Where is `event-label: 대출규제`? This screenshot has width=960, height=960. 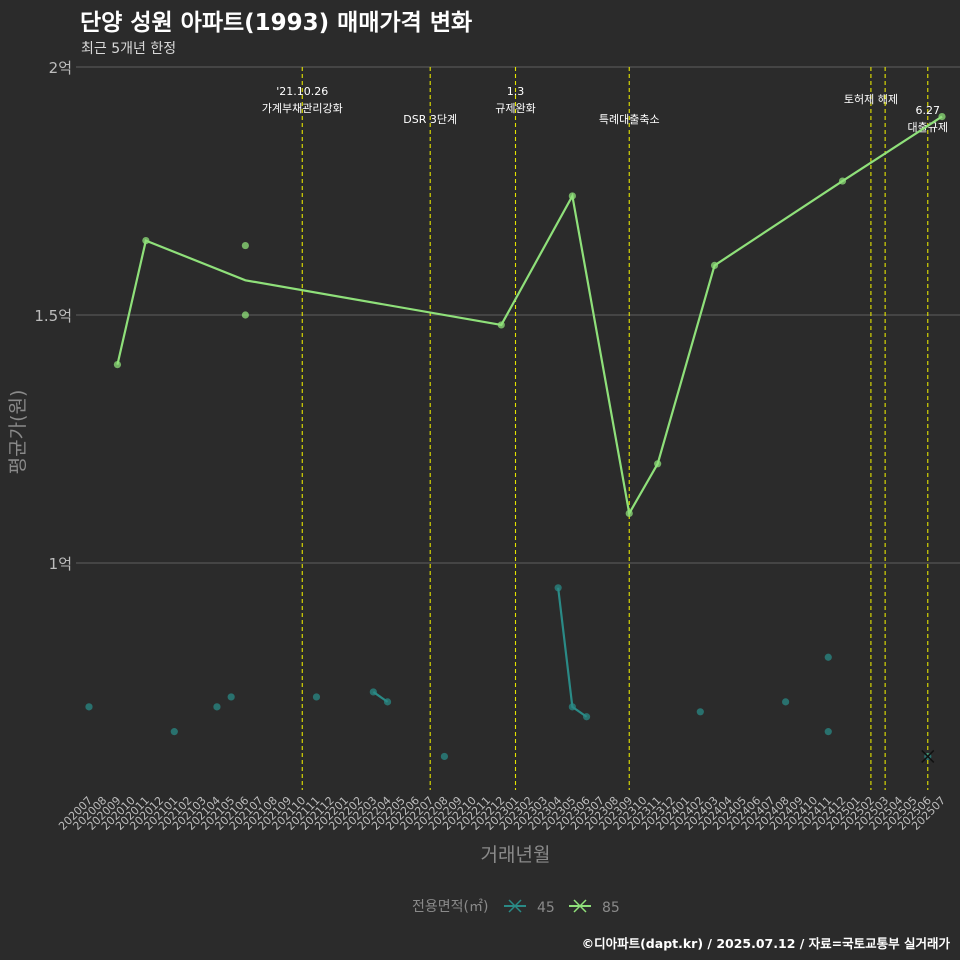
event-label: 대출규제 is located at coordinates (928, 127).